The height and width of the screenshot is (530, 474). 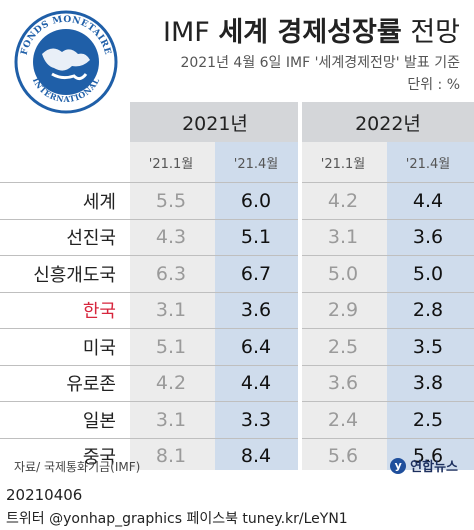 I want to click on row-label: 중국, so click(x=99, y=457).